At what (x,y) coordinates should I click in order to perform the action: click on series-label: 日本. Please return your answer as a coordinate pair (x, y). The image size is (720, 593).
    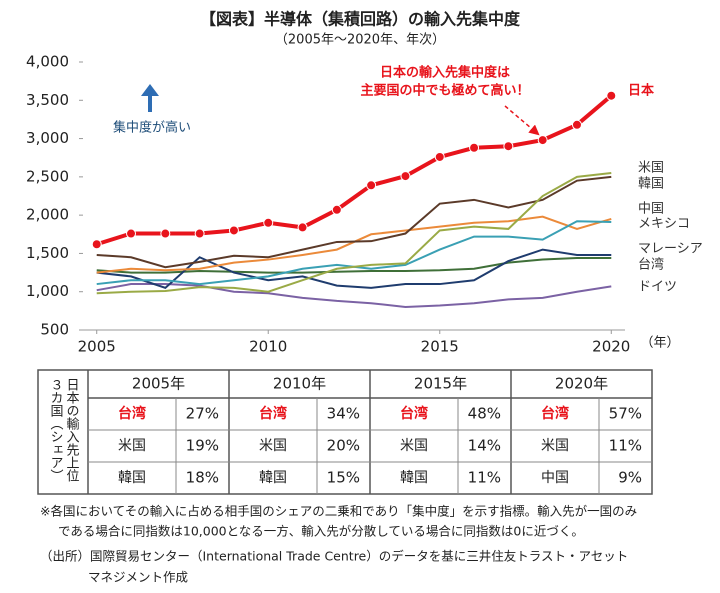
    Looking at the image, I should click on (641, 91).